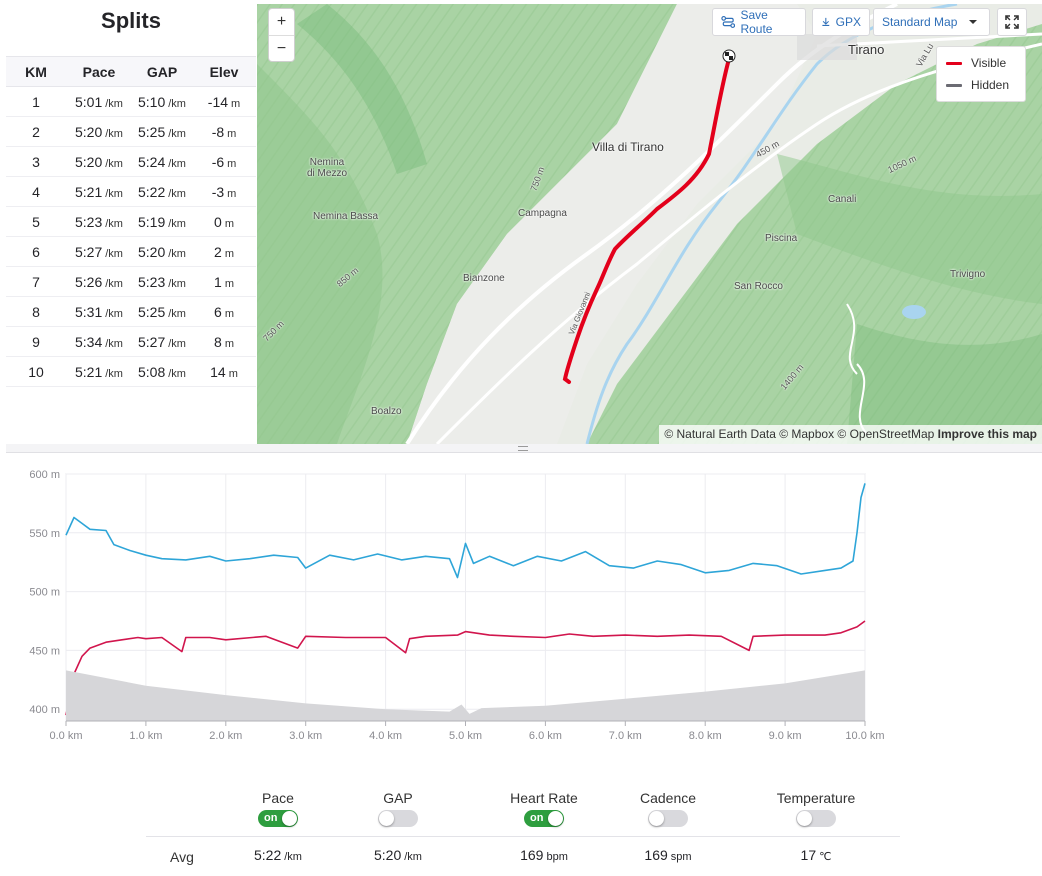  I want to click on avg-pace-unit: /km, so click(293, 857).